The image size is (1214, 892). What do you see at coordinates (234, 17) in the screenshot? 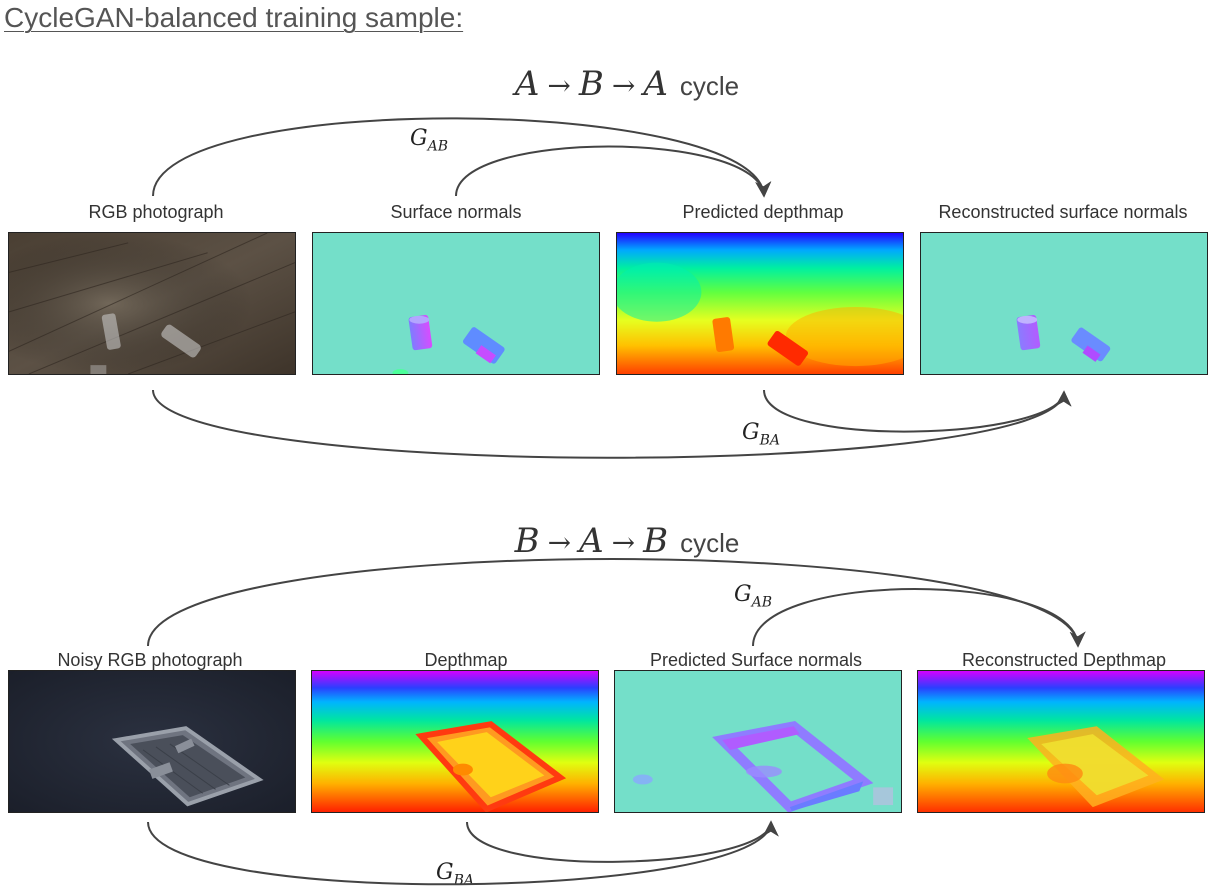
I see `figure-heading: CycleGAN-balanced training sample:` at bounding box center [234, 17].